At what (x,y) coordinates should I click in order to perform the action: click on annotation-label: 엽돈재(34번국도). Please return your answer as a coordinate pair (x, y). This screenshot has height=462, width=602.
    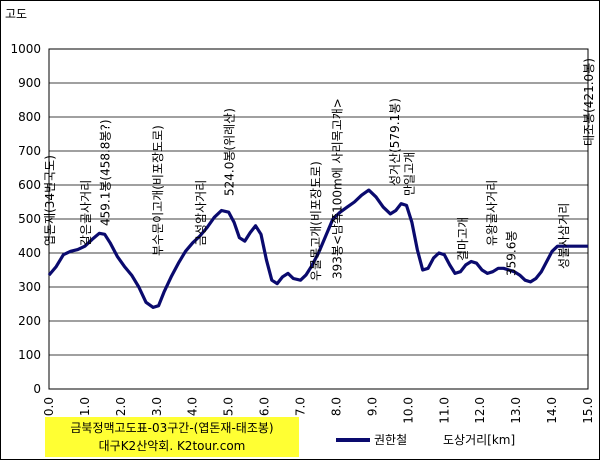
    Looking at the image, I should click on (50, 200).